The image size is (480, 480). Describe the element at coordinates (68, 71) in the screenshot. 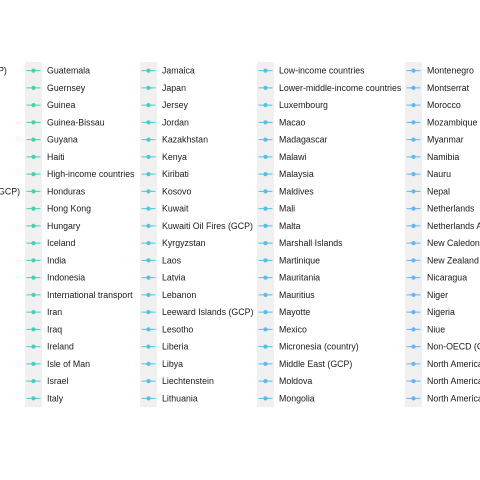

I see `legend-label: Guatemala` at that location.